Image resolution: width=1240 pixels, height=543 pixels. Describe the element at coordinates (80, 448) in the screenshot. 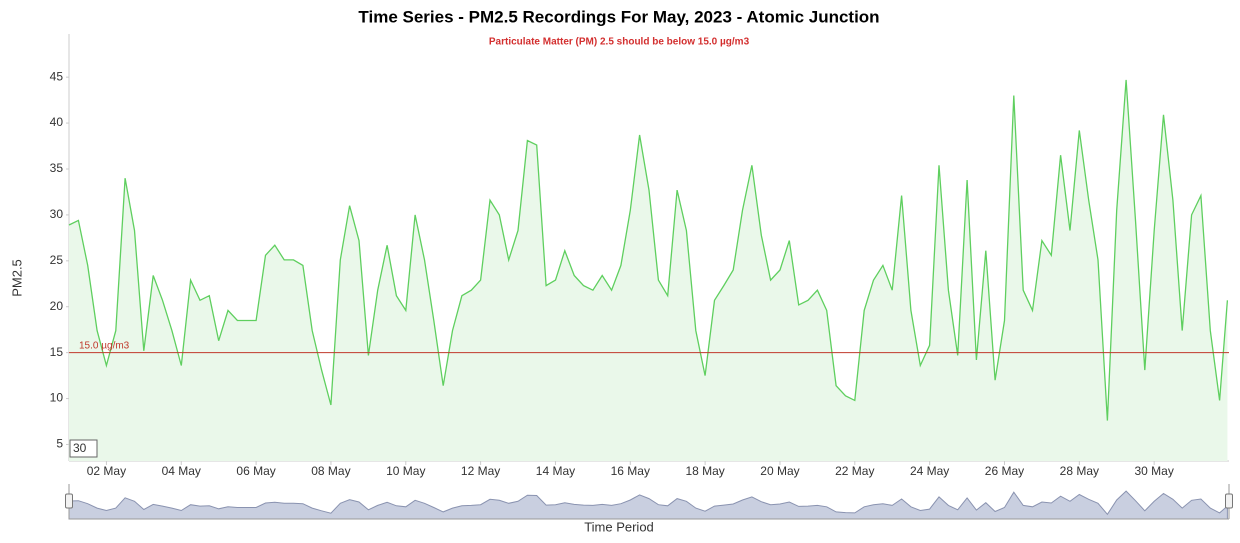

I see `input-value: 30` at that location.